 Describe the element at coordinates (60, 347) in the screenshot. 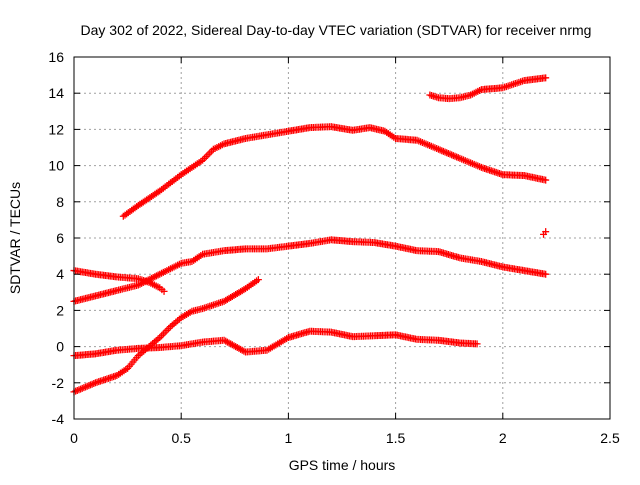

I see `y-tick-label: 0` at that location.